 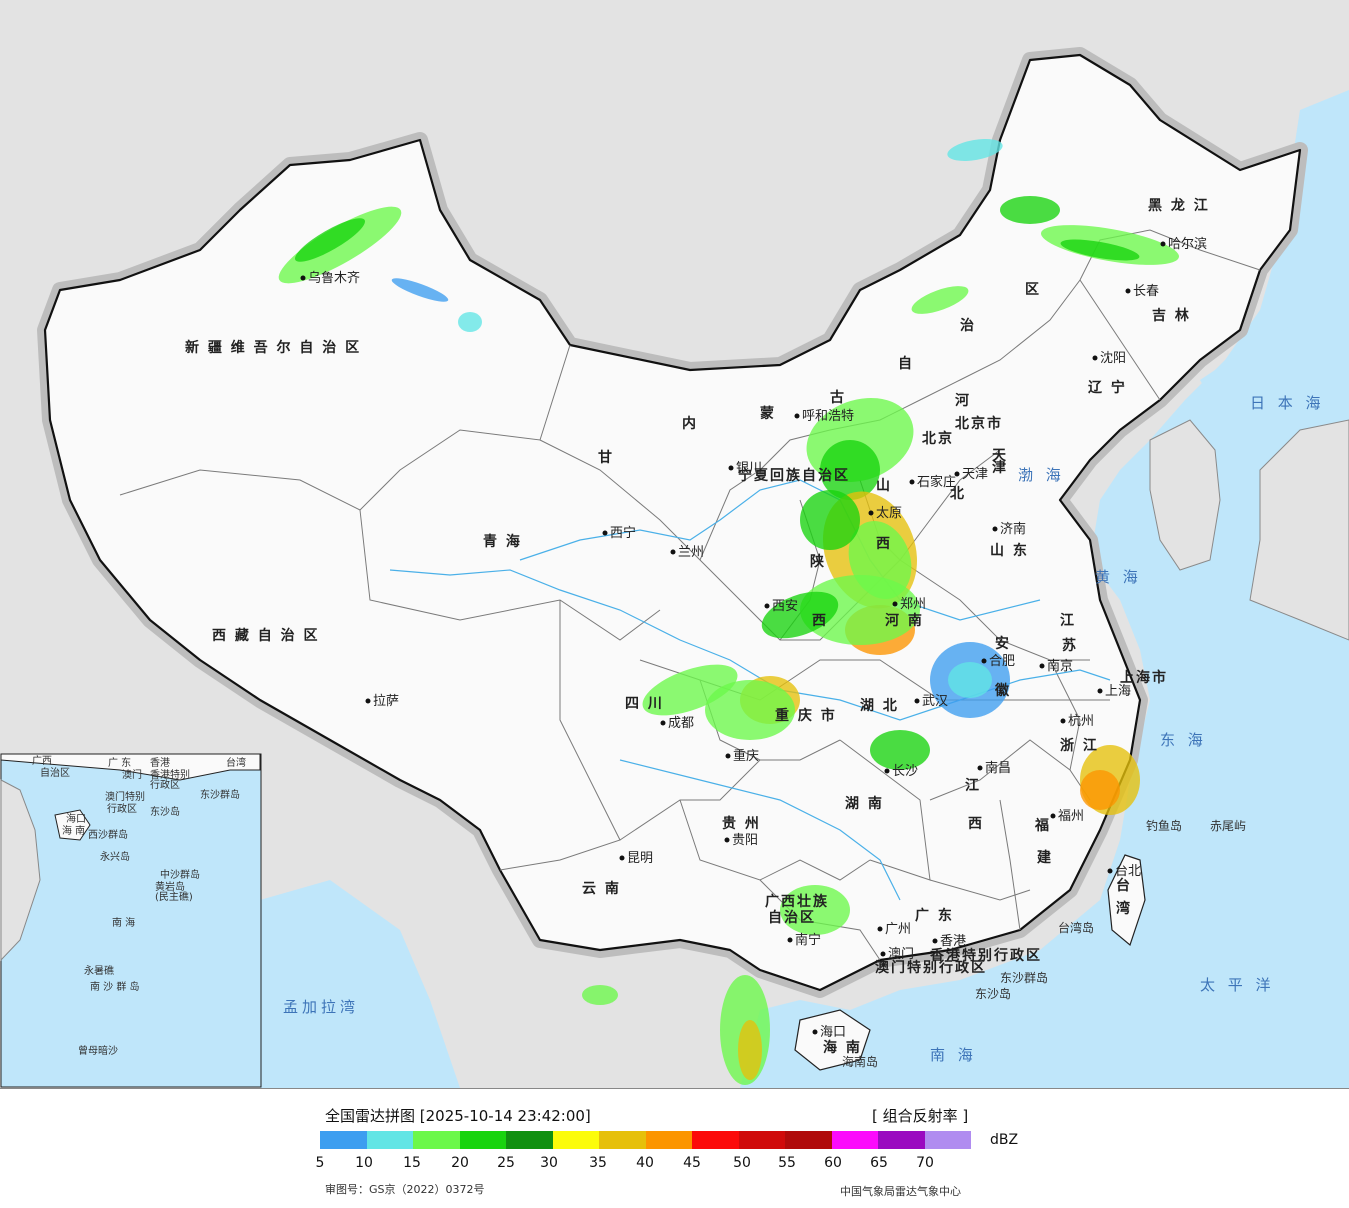 I want to click on inset-label: 曾母暗沙, so click(x=98, y=1050).